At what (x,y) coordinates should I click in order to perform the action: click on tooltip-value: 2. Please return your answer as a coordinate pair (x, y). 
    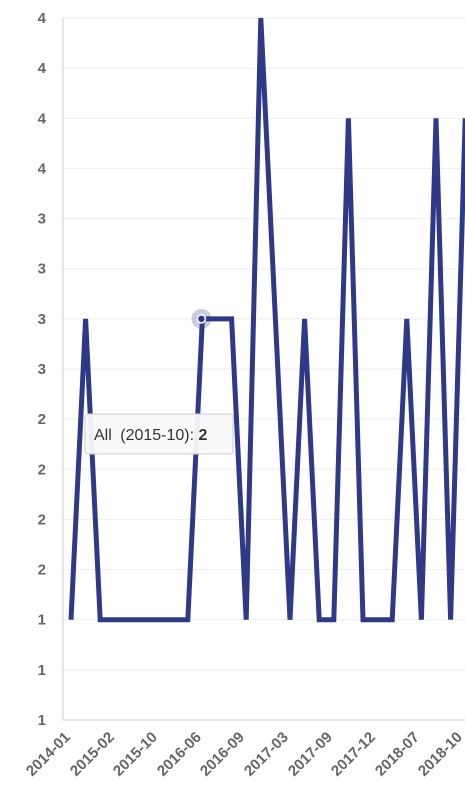
    Looking at the image, I should click on (203, 435).